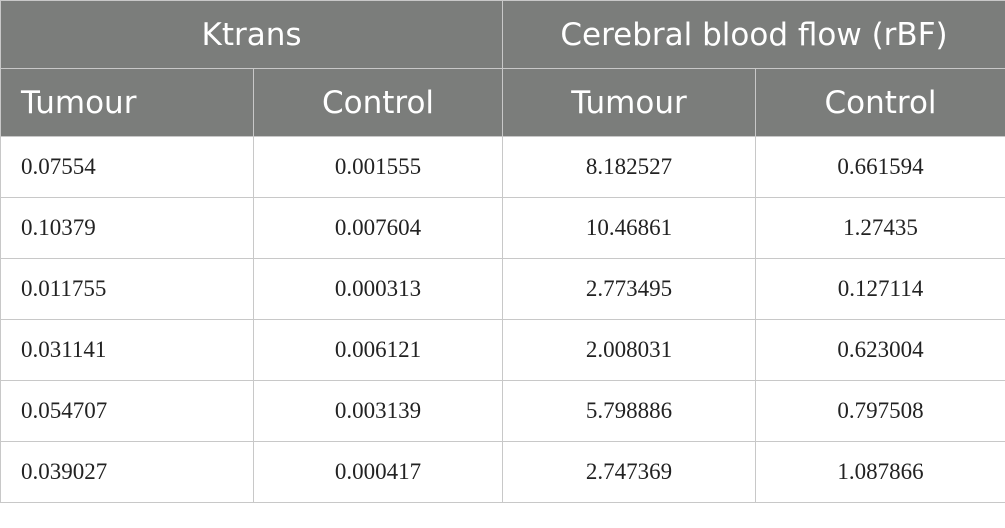  What do you see at coordinates (251, 34) in the screenshot?
I see `group-header-ktrans: Ktrans` at bounding box center [251, 34].